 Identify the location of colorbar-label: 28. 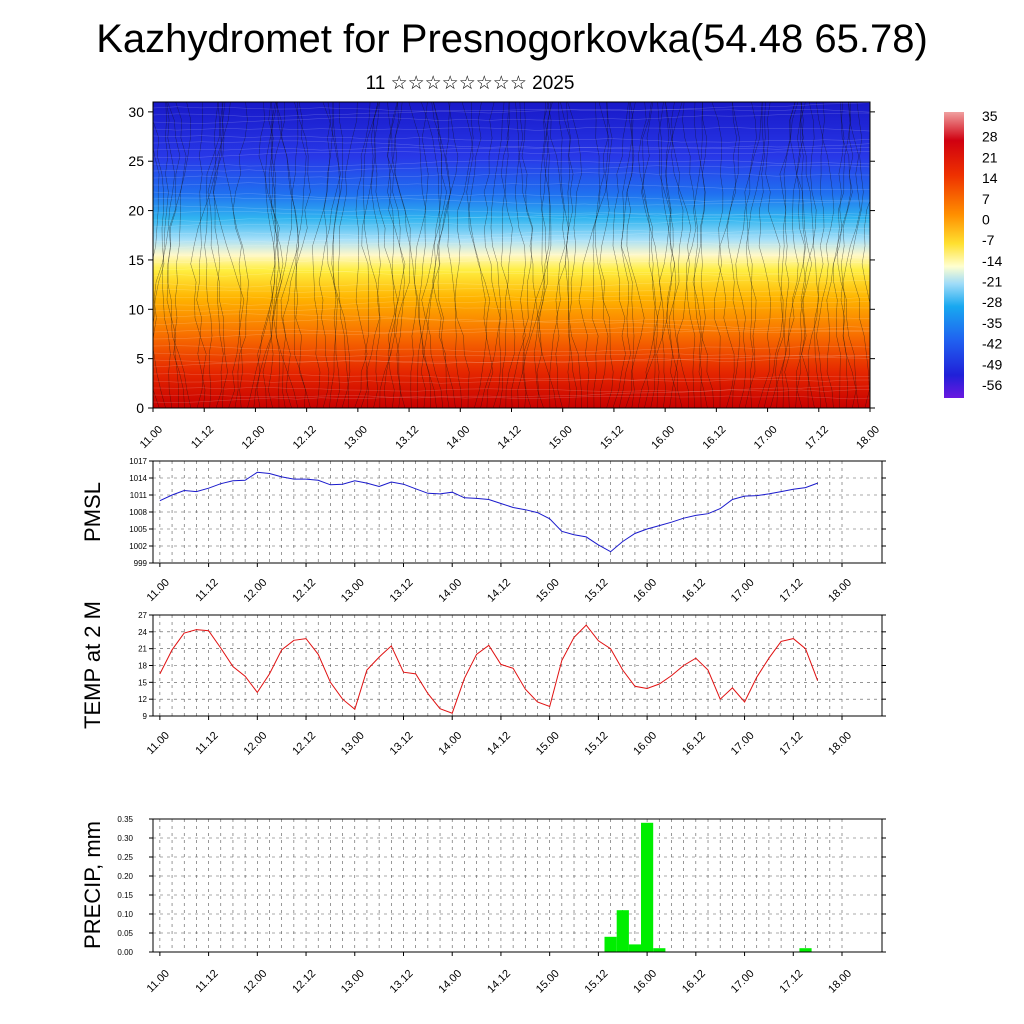
(990, 137).